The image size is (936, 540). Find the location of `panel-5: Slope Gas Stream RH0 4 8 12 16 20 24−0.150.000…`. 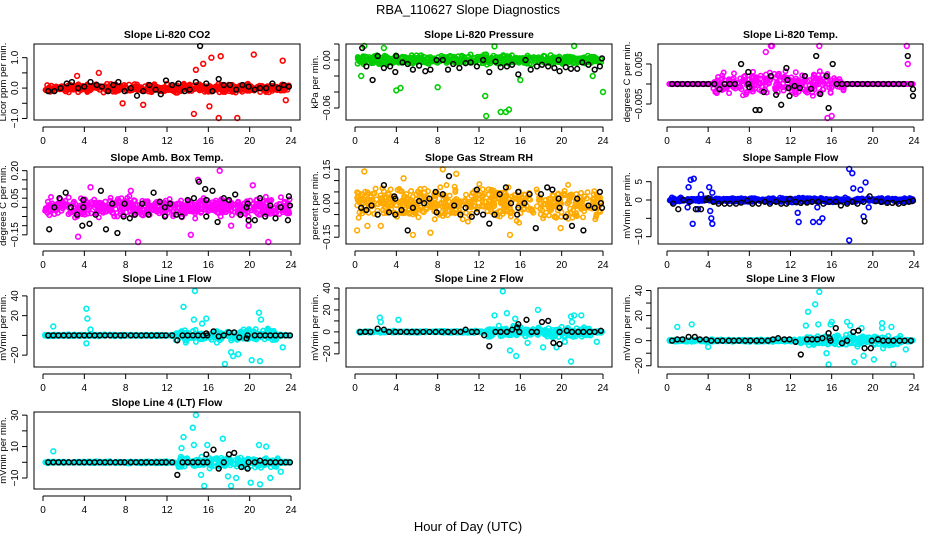

panel-5: Slope Gas Stream RH0 4 8 12 16 20 24−0.150.000… is located at coordinates (461, 211).